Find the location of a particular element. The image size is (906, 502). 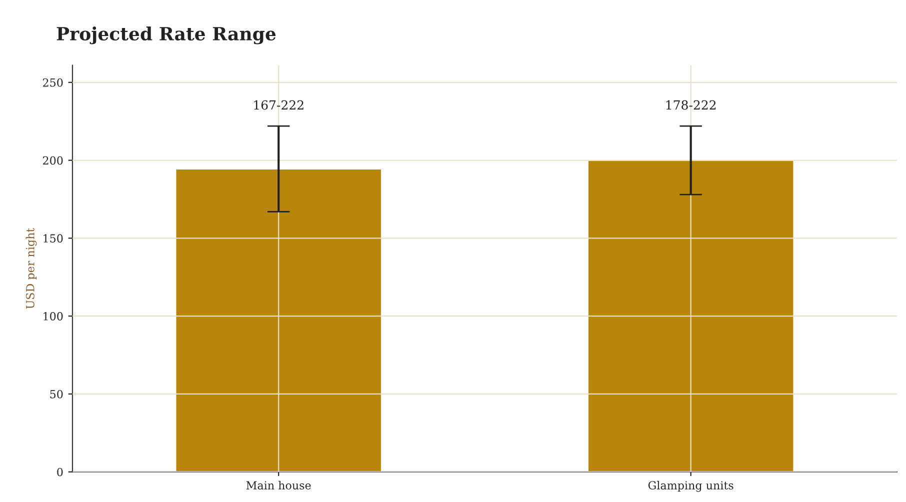

chart-title: Projected Rate Range is located at coordinates (166, 35).